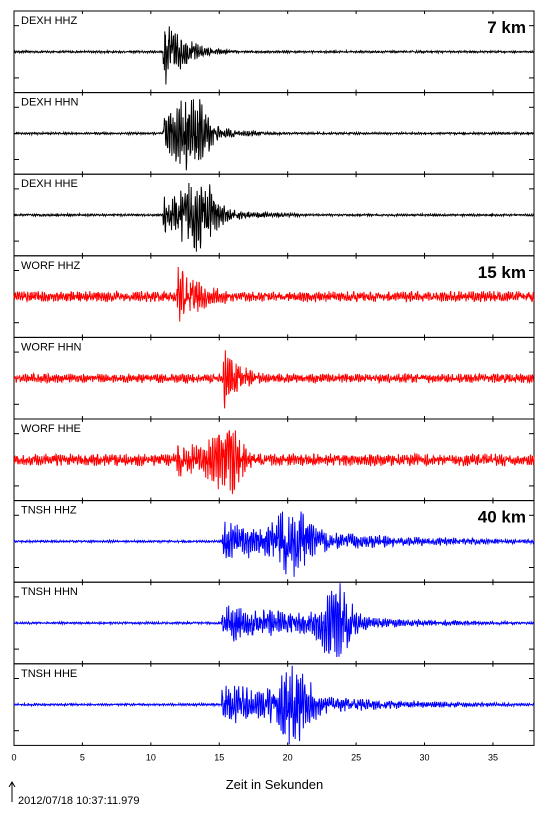  What do you see at coordinates (288, 757) in the screenshot?
I see `x-tick-label: 20` at bounding box center [288, 757].